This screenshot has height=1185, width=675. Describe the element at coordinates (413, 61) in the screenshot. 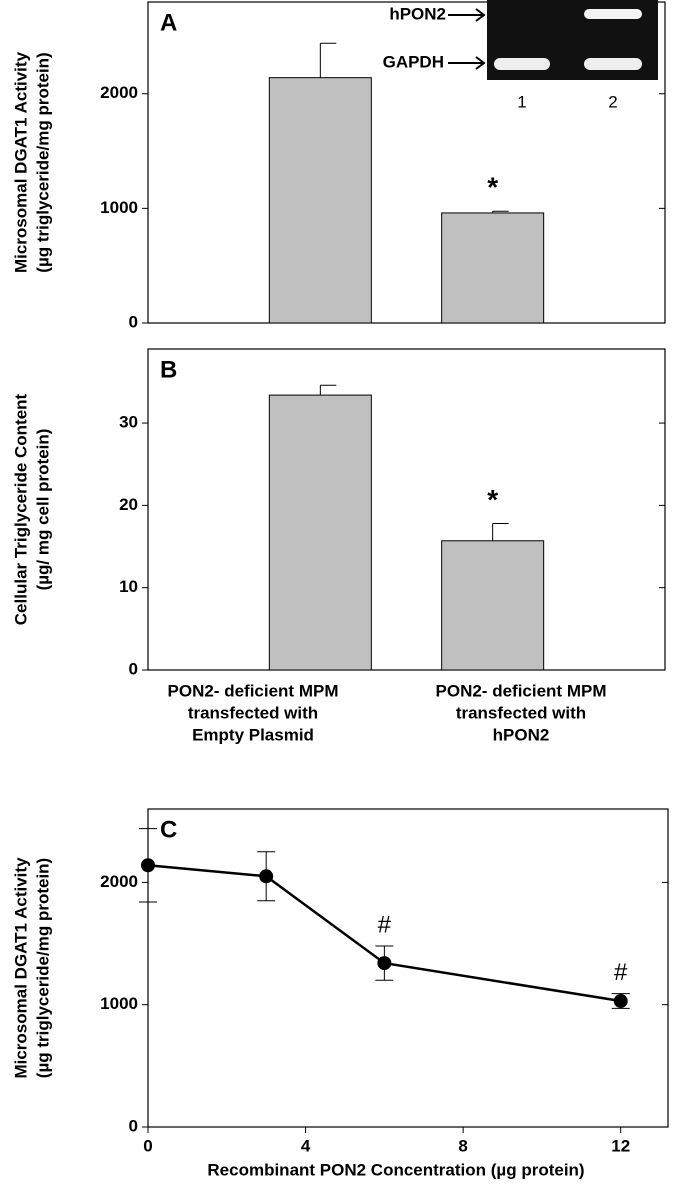

I see `gel-band-label: GAPDH` at that location.